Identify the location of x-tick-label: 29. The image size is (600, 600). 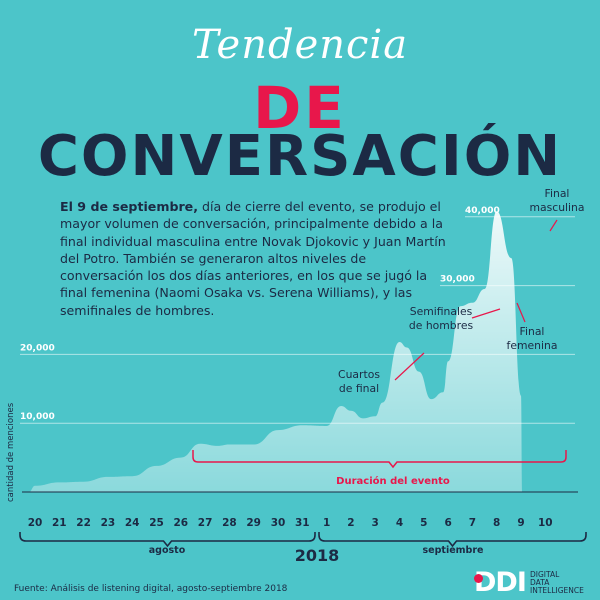
(253, 523).